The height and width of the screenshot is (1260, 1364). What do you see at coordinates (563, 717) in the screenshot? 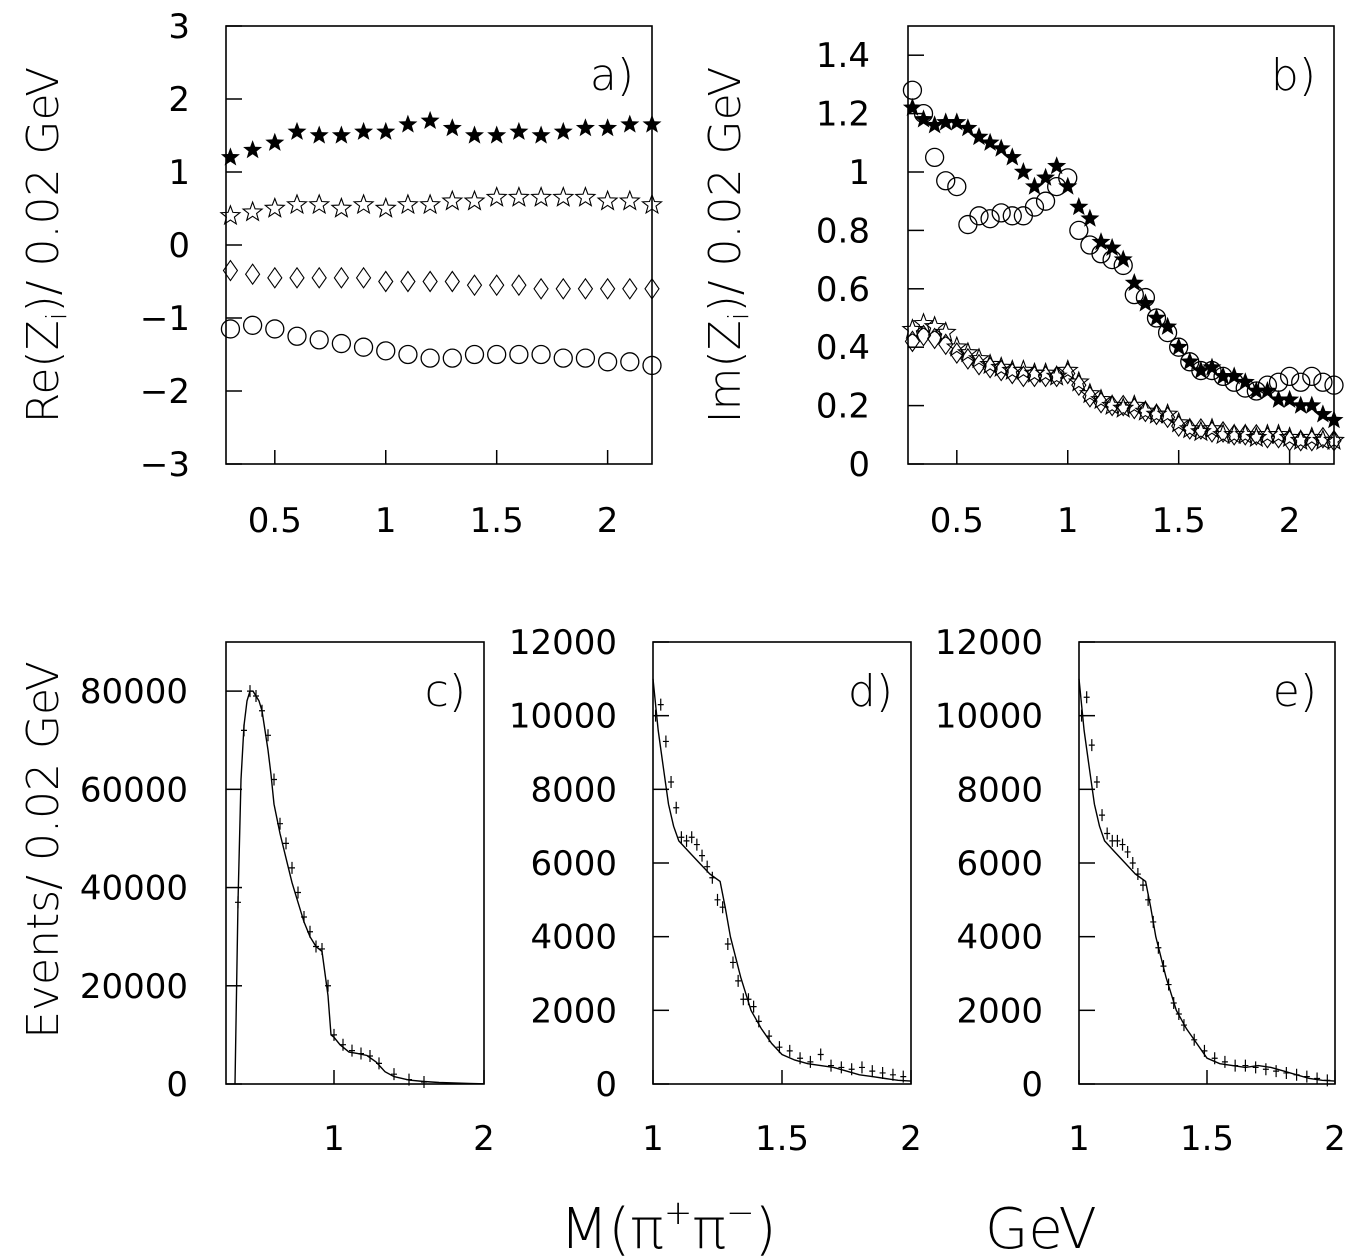
I see `y-tick-label: 10000` at bounding box center [563, 717].